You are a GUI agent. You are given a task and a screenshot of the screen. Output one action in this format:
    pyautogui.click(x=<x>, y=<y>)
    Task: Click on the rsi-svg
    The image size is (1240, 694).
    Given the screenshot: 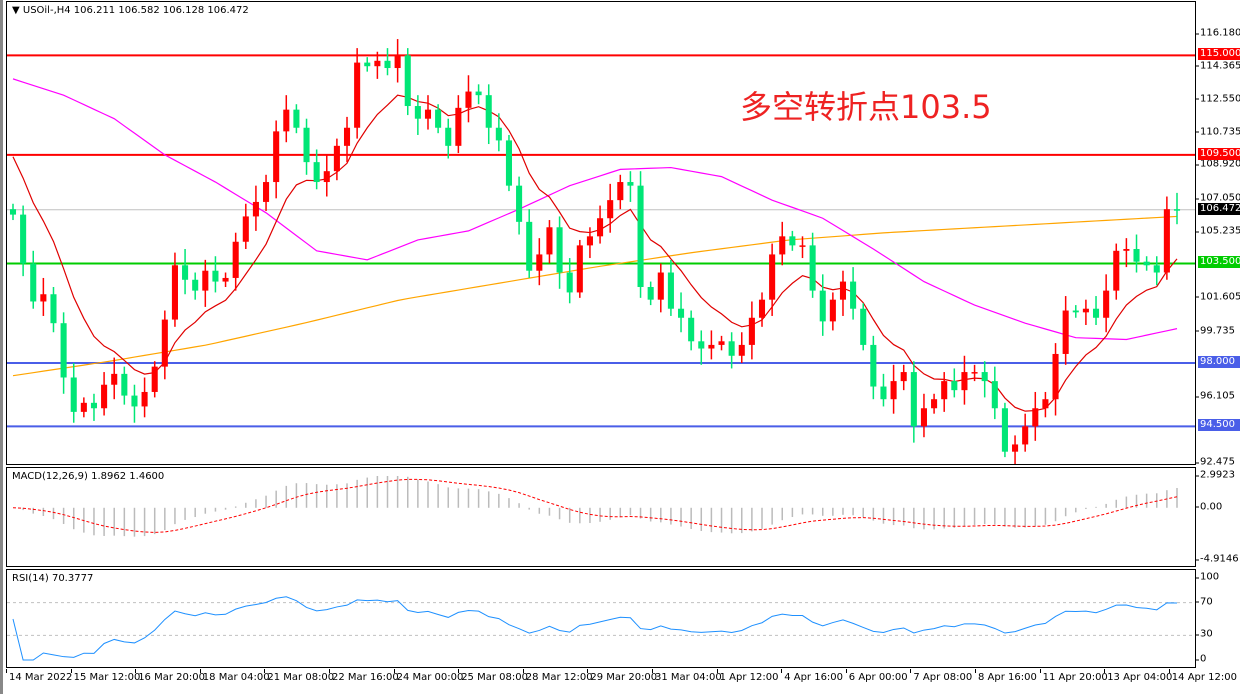 What is the action you would take?
    pyautogui.click(x=601, y=628)
    